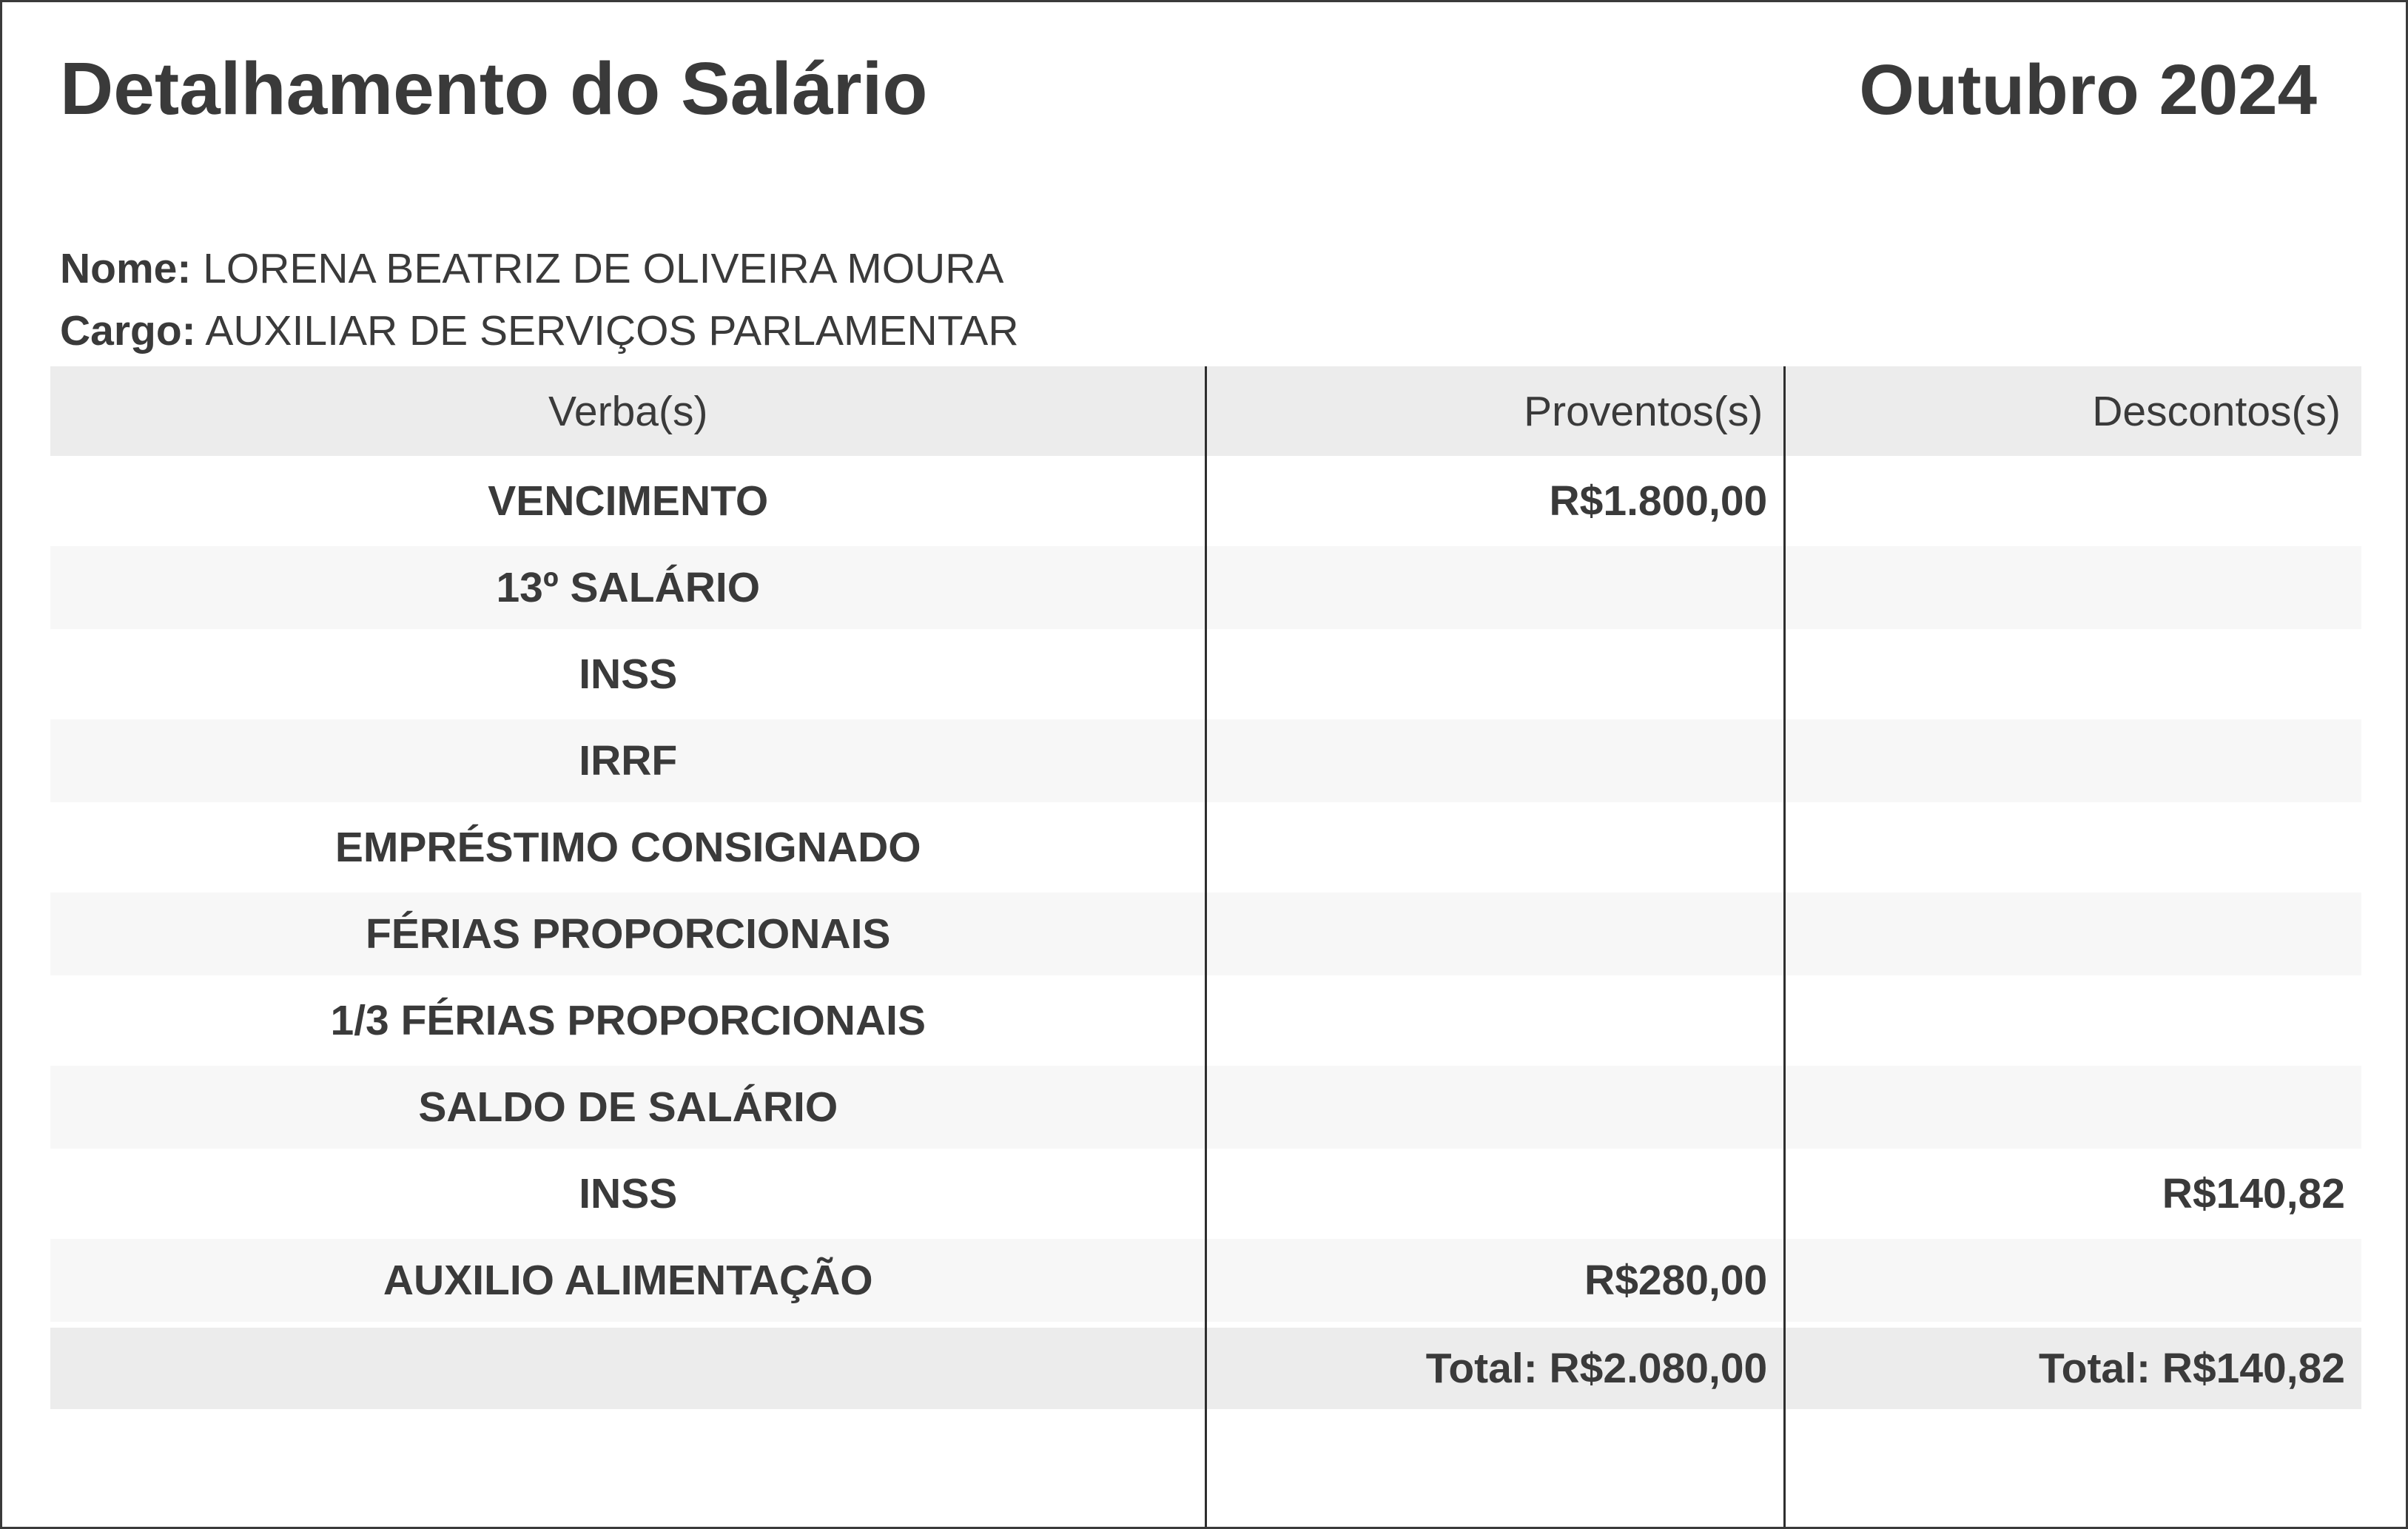 The width and height of the screenshot is (2408, 1529). I want to click on proventos-cell: R$280,00, so click(1495, 1278).